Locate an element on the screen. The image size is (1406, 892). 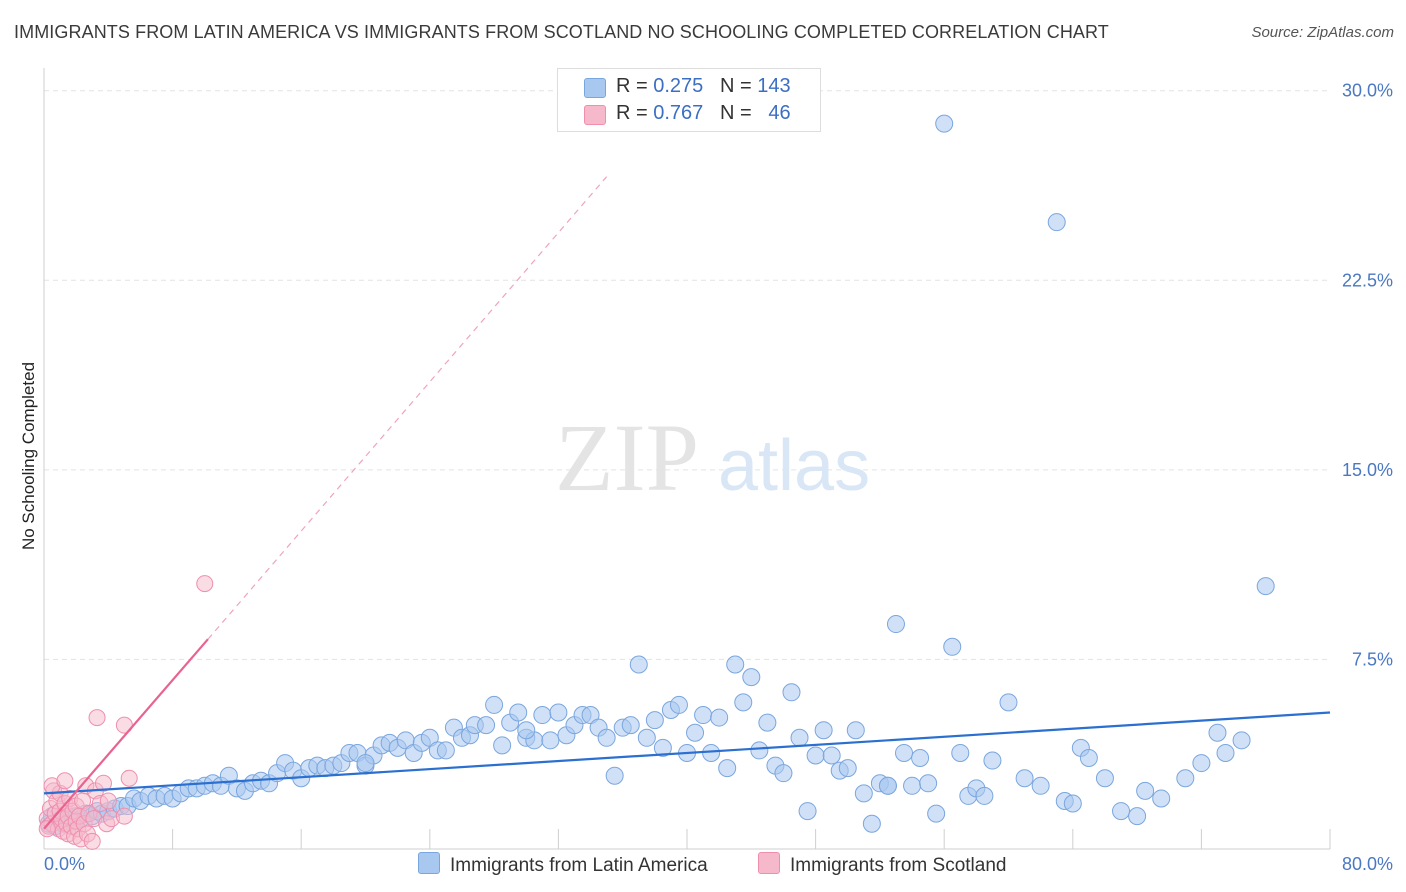
watermark-zip: ZIP is located at coordinates (627, 457).